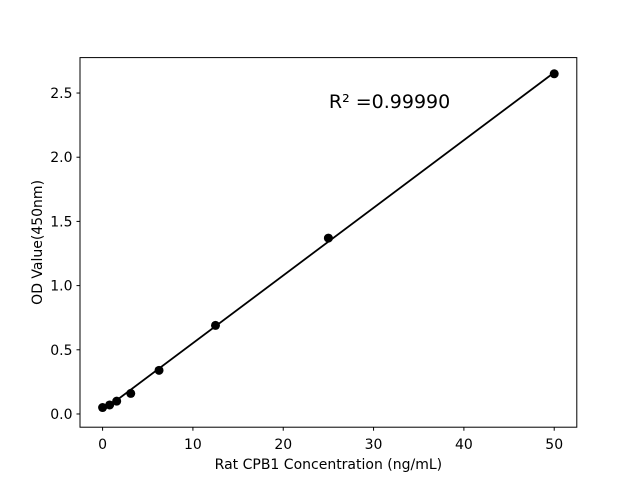  Describe the element at coordinates (61, 287) in the screenshot. I see `y-tick-label: 1.0` at that location.